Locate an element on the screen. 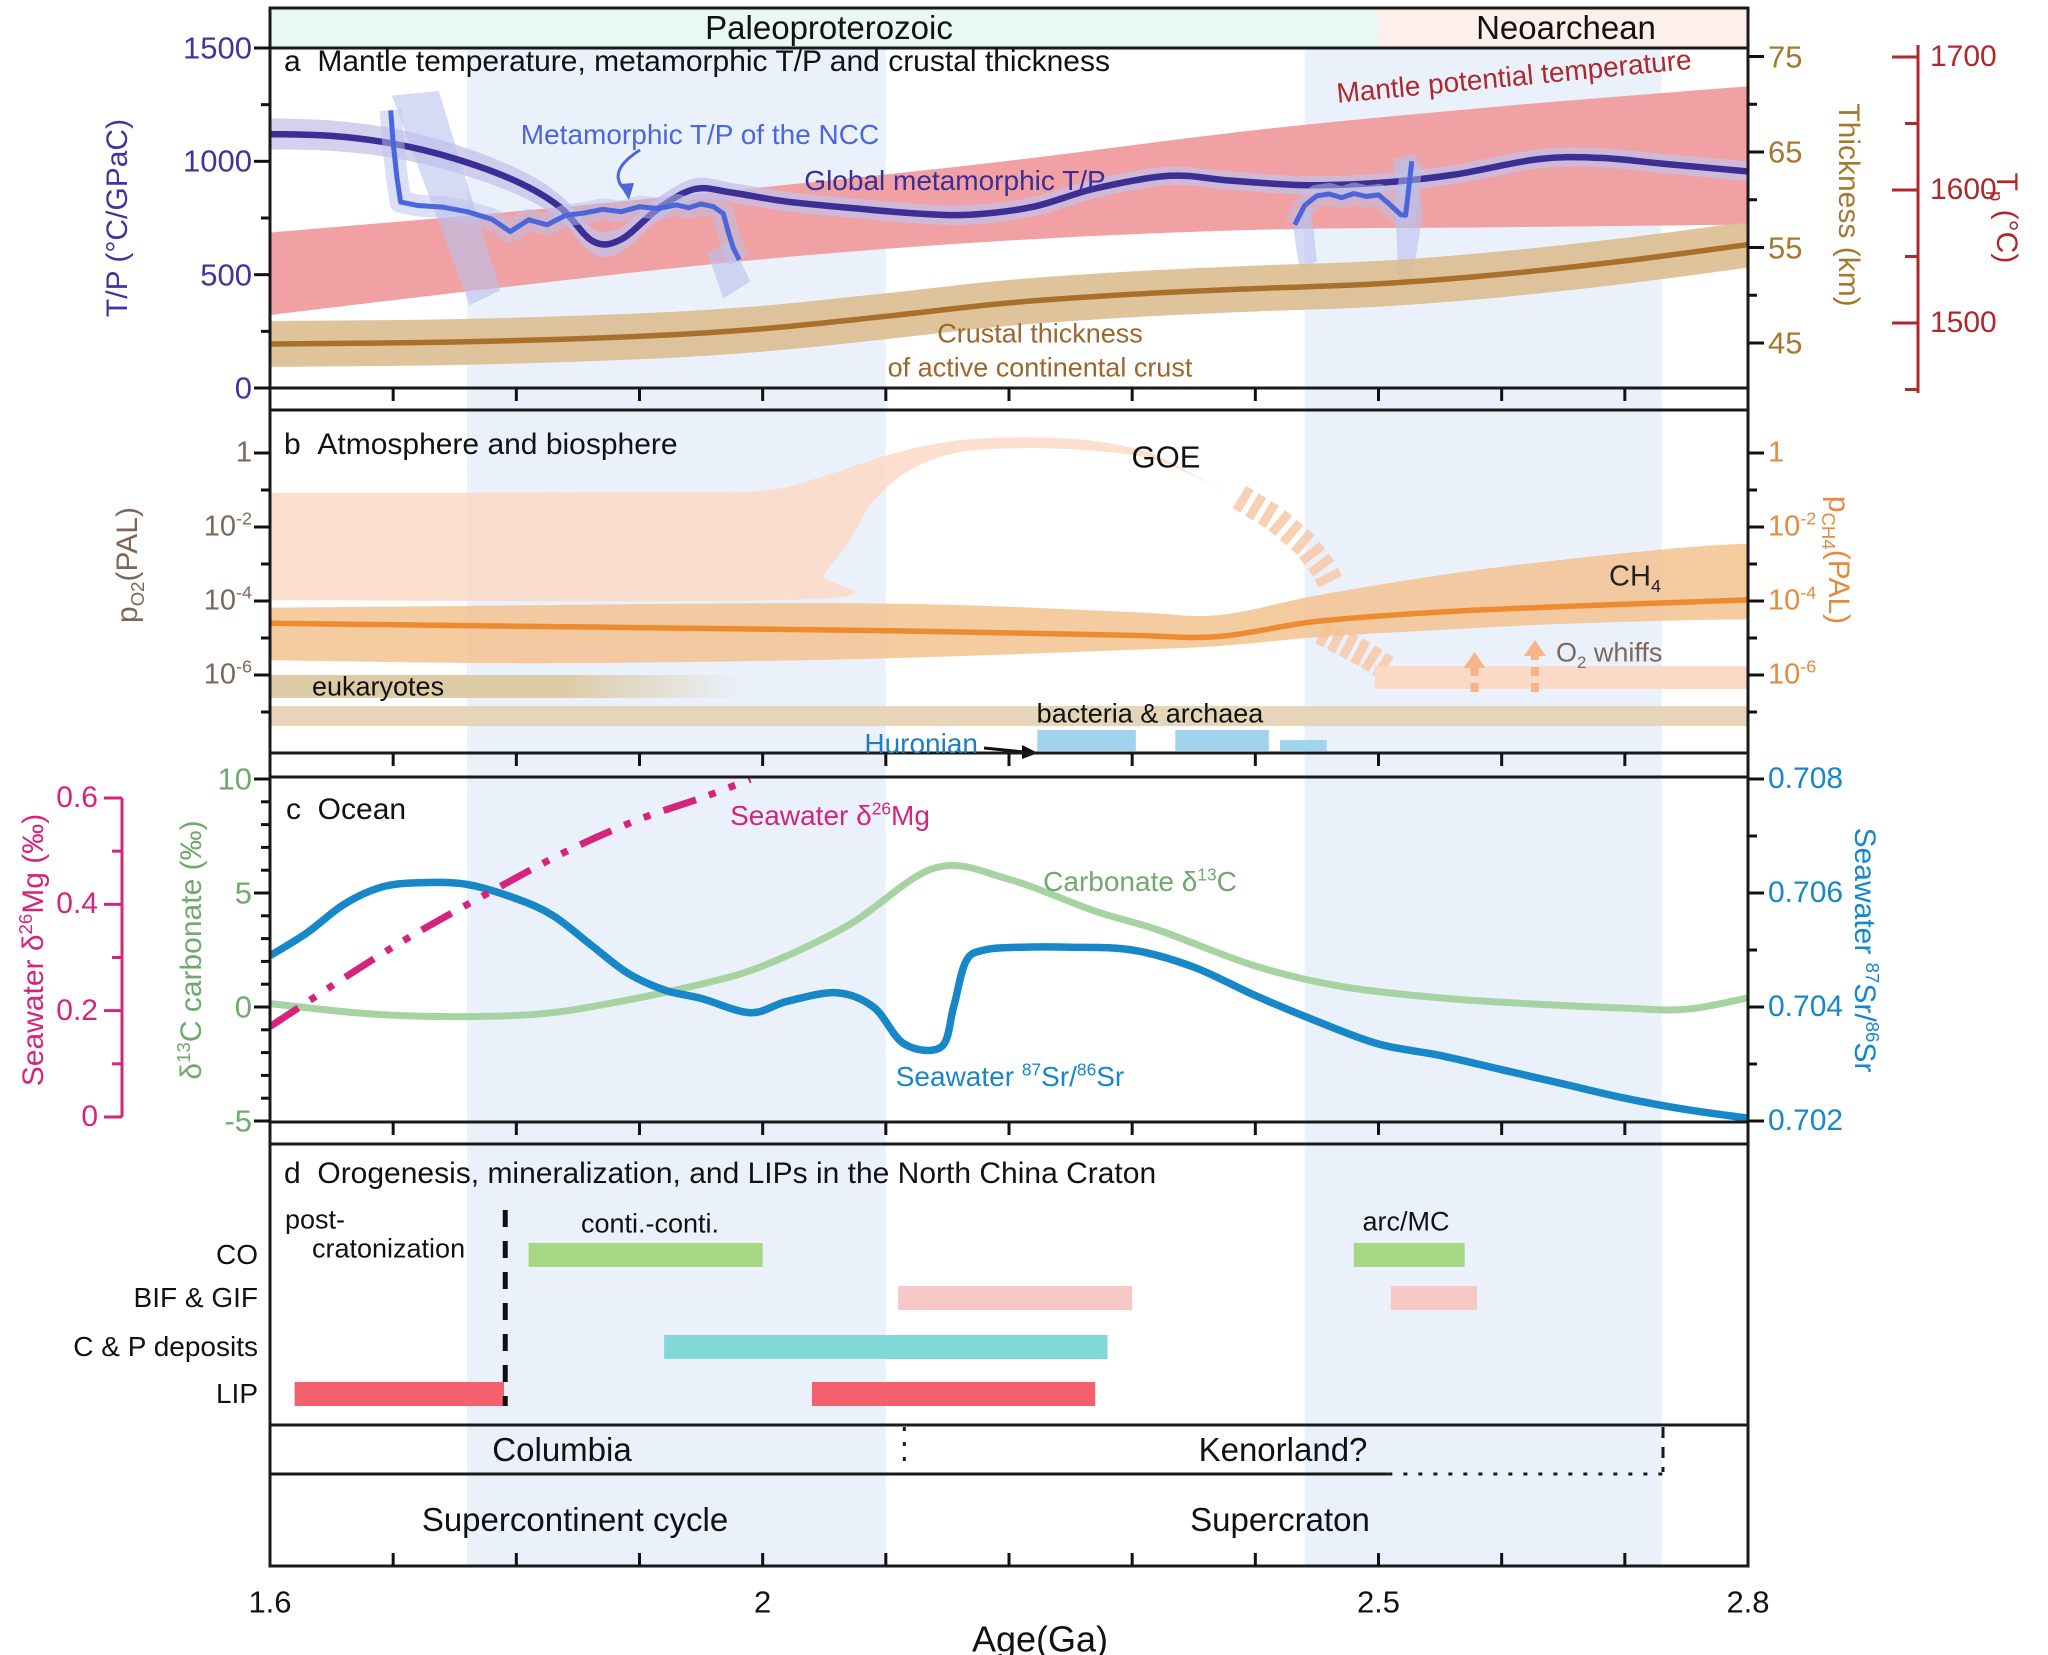 The image size is (2048, 1655). mantle-potential-temperature-band is located at coordinates (1009, 200).